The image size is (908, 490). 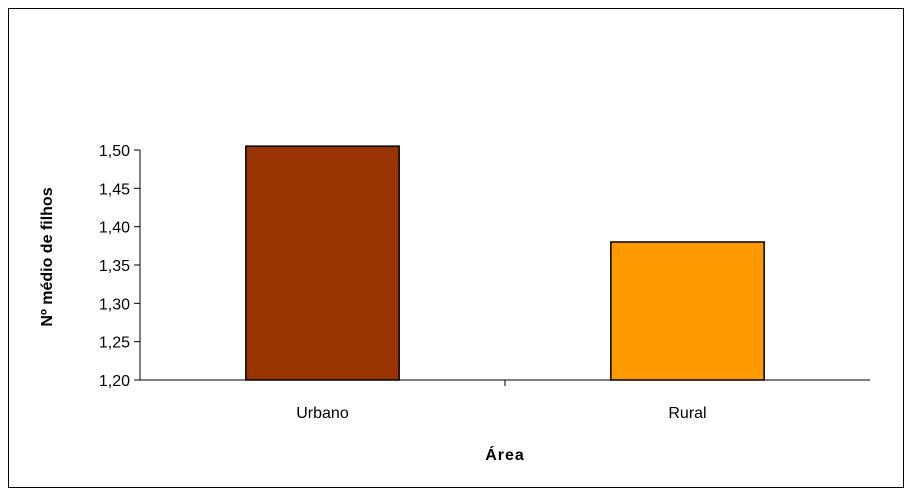 I want to click on y-tick-label: 1,25, so click(x=114, y=343).